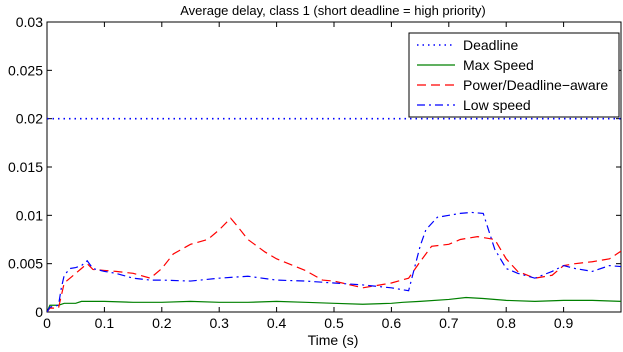 The image size is (623, 352). Describe the element at coordinates (105, 323) in the screenshot. I see `x-tick-label: 0.1` at that location.